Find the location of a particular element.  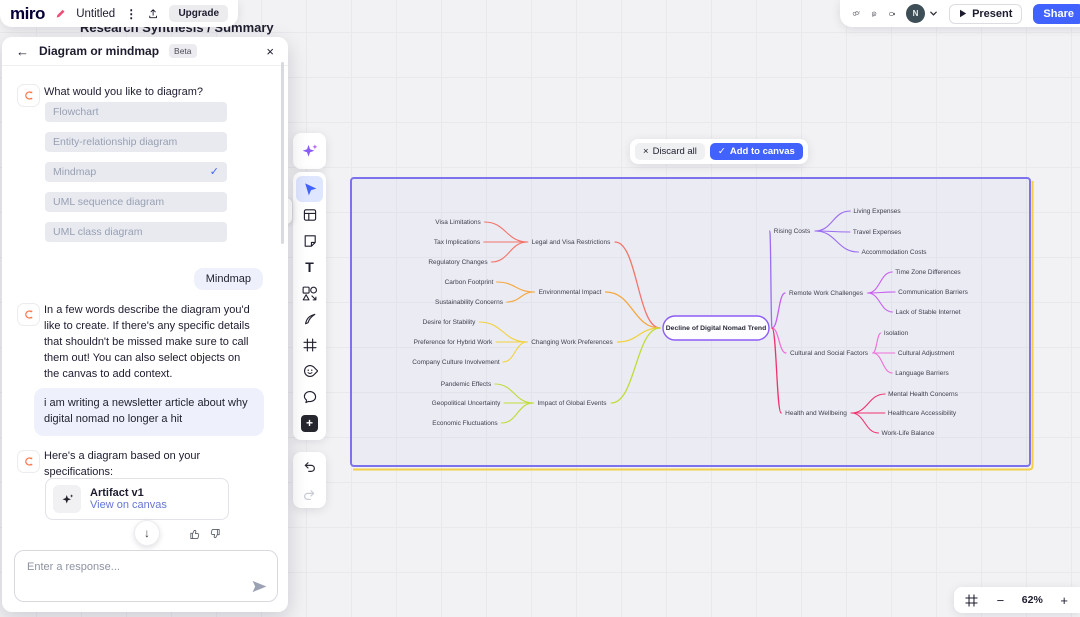

mindmap-node: Legal and Visa Restrictions is located at coordinates (571, 242).